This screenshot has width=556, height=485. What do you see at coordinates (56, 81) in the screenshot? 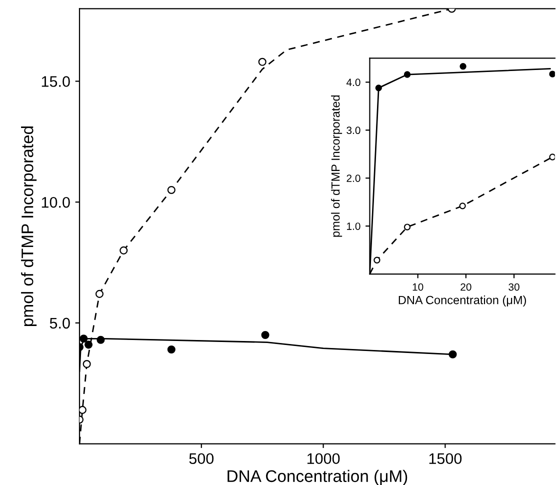
I see `y-tick-label: 15.0` at bounding box center [56, 81].